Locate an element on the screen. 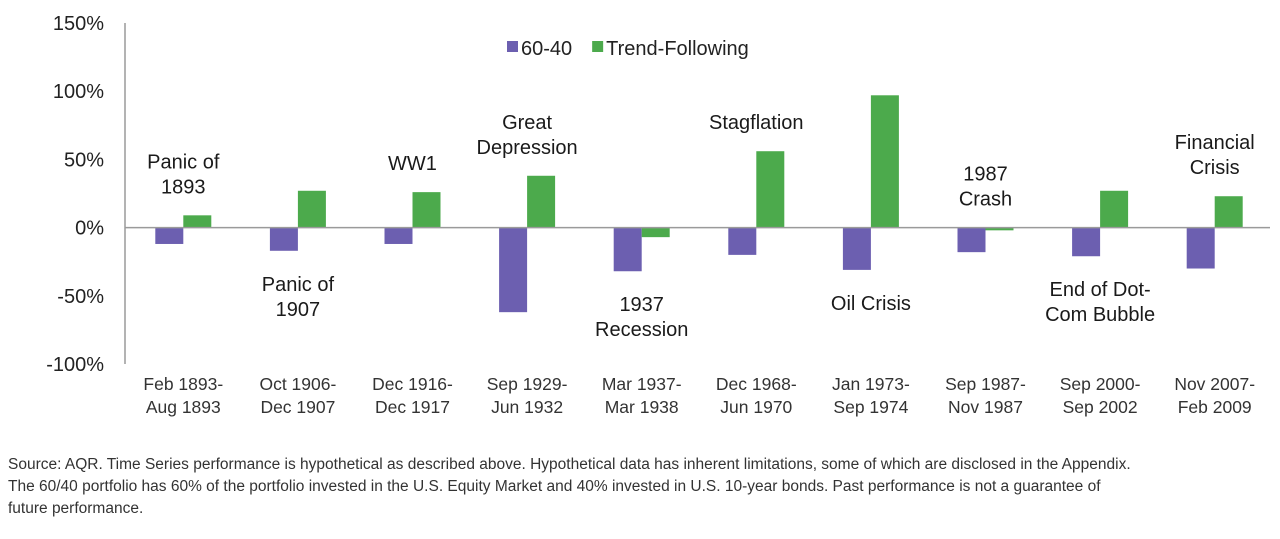  y-tick-label: -50% is located at coordinates (80, 297).